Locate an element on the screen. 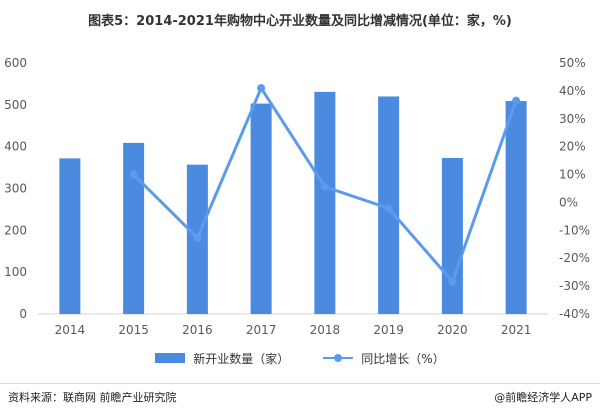 Image resolution: width=600 pixels, height=416 pixels. legend-item-line: 同比增长（%） is located at coordinates (384, 358).